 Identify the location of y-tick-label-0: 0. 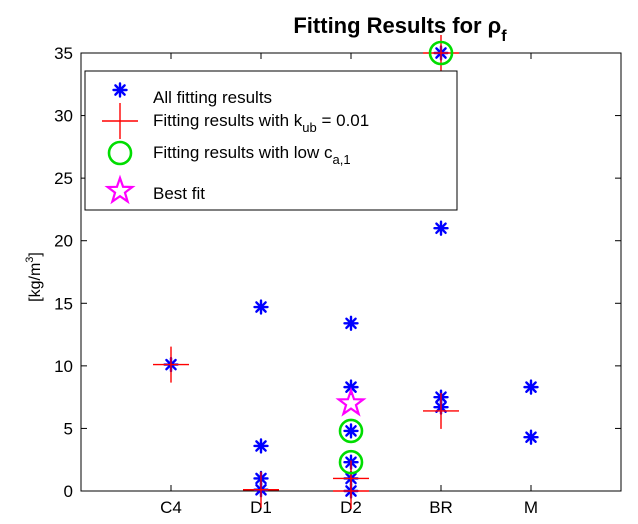
(68, 491).